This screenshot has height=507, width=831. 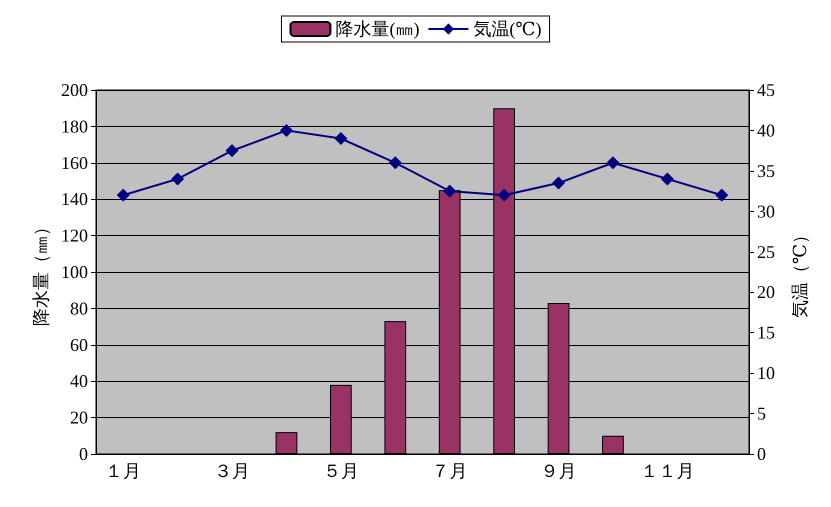 I want to click on y-tick-label: 100, so click(x=74, y=272).